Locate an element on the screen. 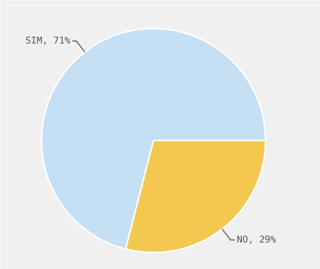  slice-label: NO, 29% is located at coordinates (256, 240).